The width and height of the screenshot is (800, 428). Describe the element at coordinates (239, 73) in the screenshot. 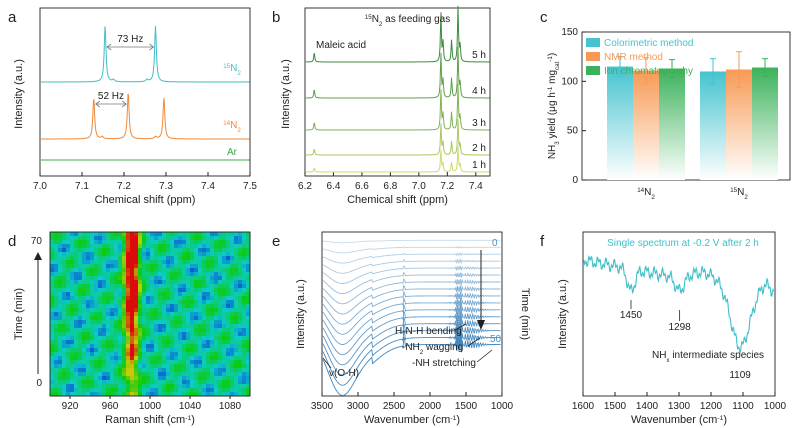

I see `series-label-15N2-part: 2` at that location.